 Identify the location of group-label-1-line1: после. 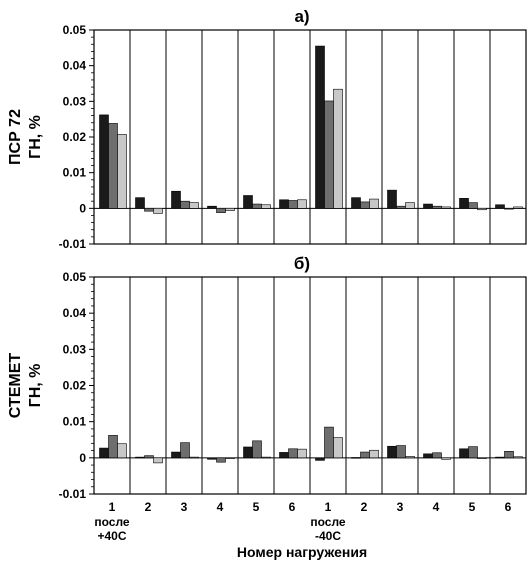
(112, 522).